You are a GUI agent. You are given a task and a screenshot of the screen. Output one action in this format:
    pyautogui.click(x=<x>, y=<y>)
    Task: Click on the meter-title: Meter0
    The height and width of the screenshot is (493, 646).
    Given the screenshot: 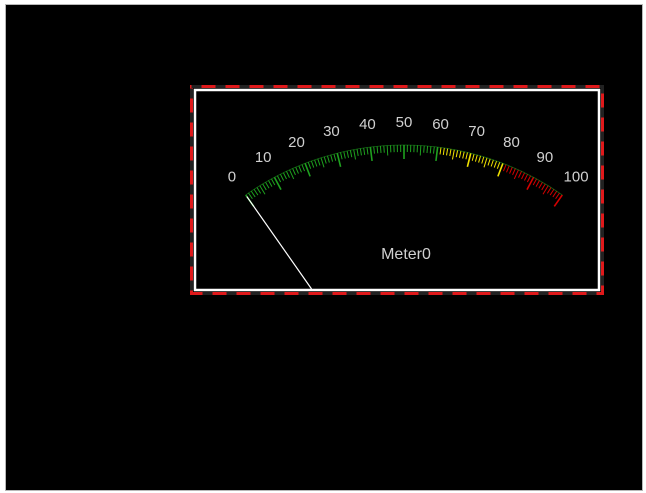 What is the action you would take?
    pyautogui.click(x=406, y=254)
    